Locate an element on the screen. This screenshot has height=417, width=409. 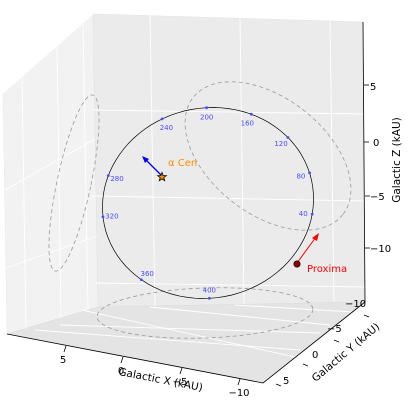
z-tick-label: −5 is located at coordinates (377, 197).